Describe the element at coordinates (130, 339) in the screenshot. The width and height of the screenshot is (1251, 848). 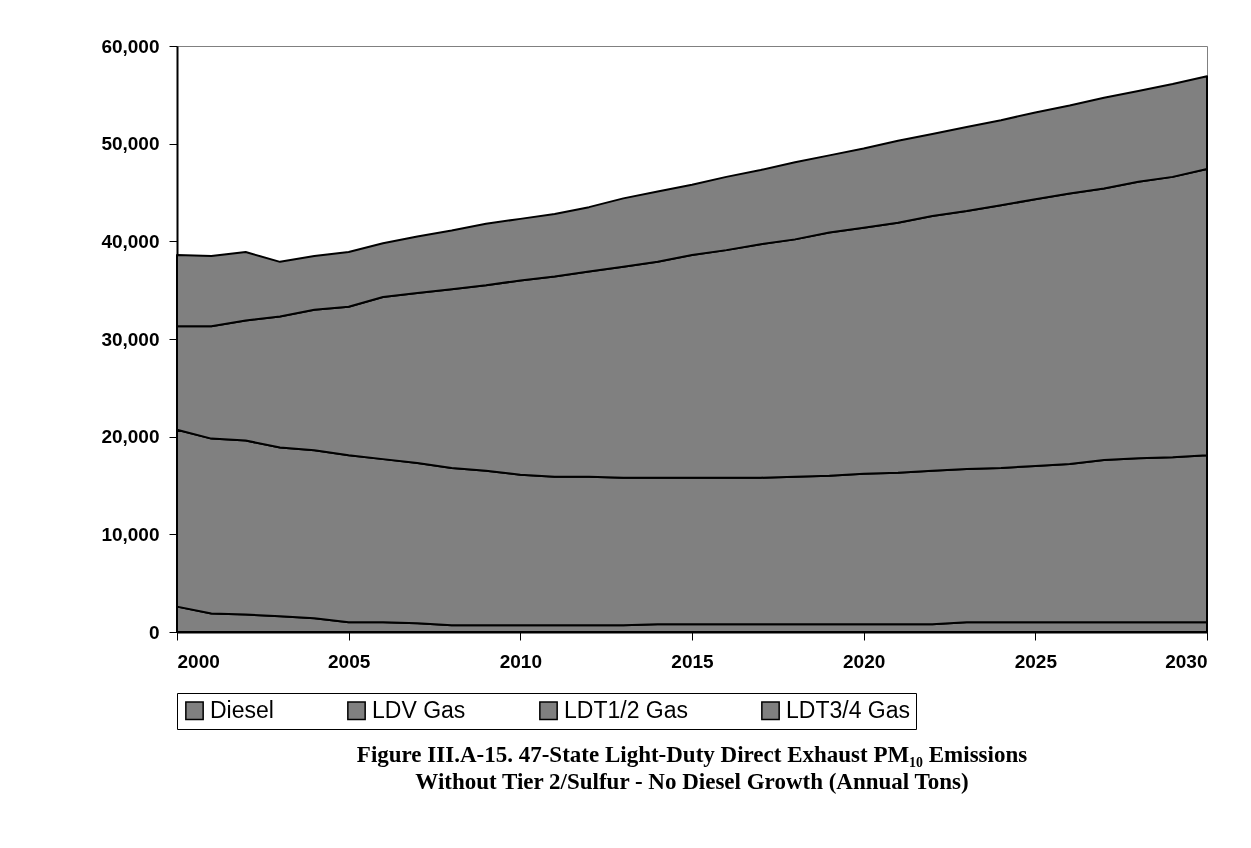
I see `y-tick-label: 30,000` at that location.